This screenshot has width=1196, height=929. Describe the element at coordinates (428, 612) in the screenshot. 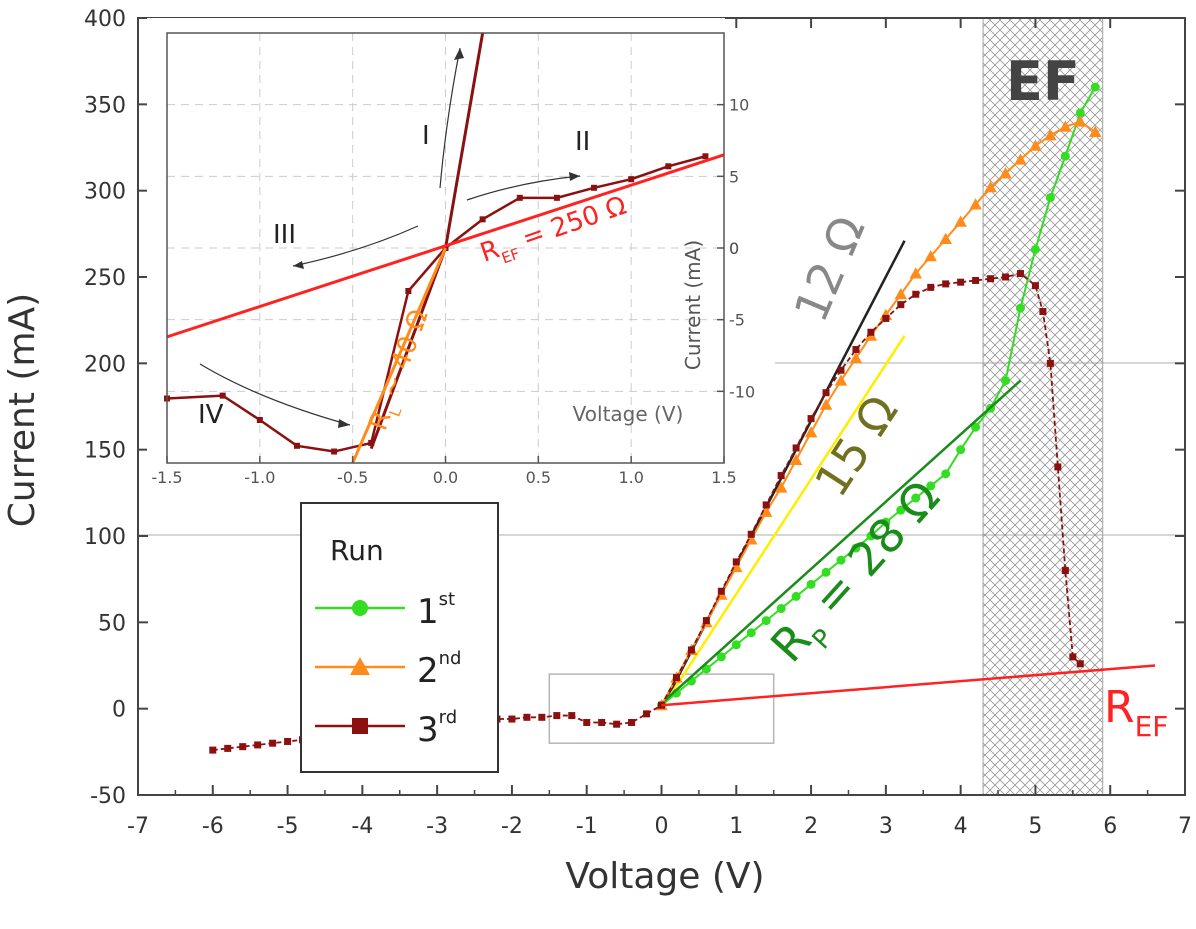

I see `legend-label-base: 1` at that location.